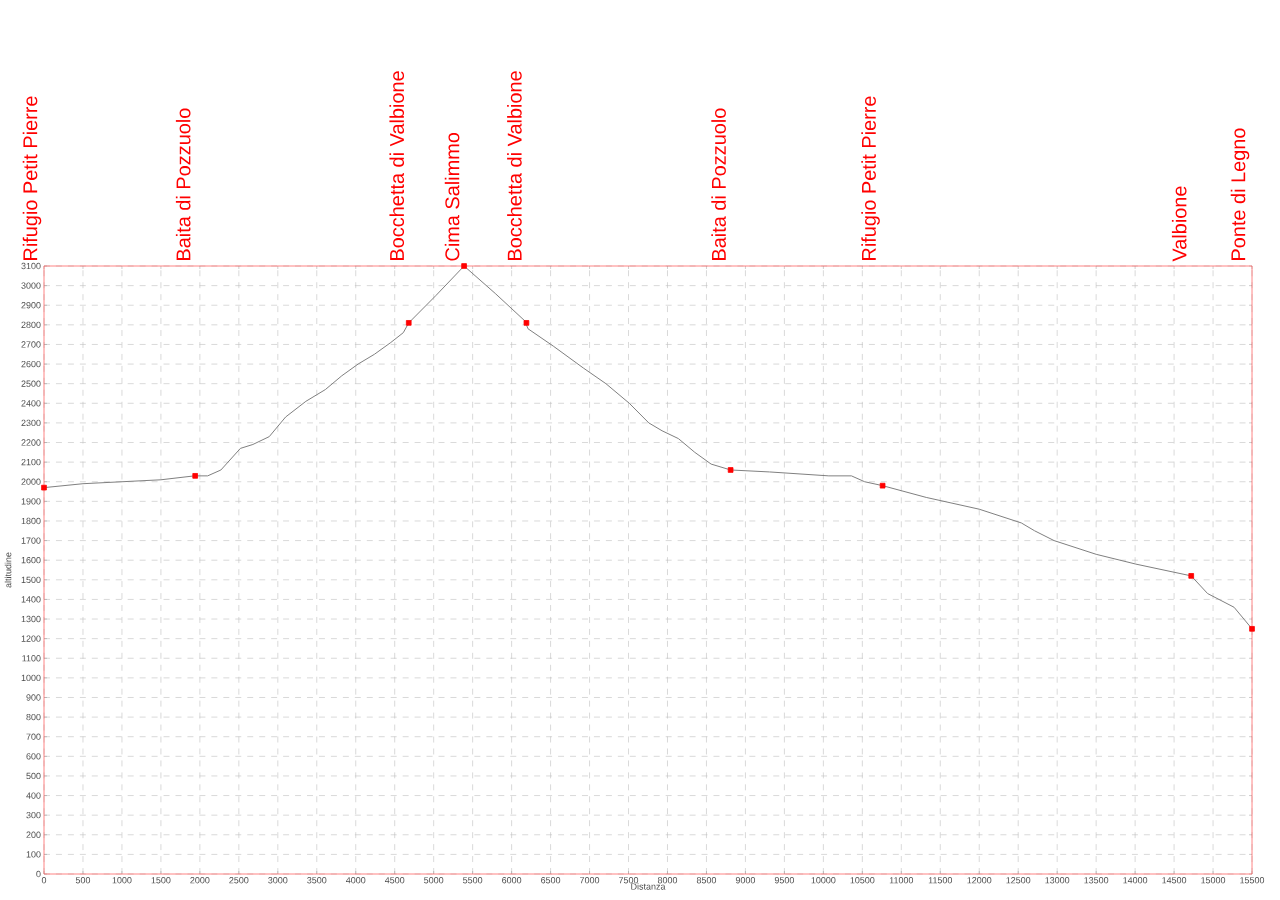  Describe the element at coordinates (452, 196) in the screenshot. I see `text: Cima Salimmo` at that location.